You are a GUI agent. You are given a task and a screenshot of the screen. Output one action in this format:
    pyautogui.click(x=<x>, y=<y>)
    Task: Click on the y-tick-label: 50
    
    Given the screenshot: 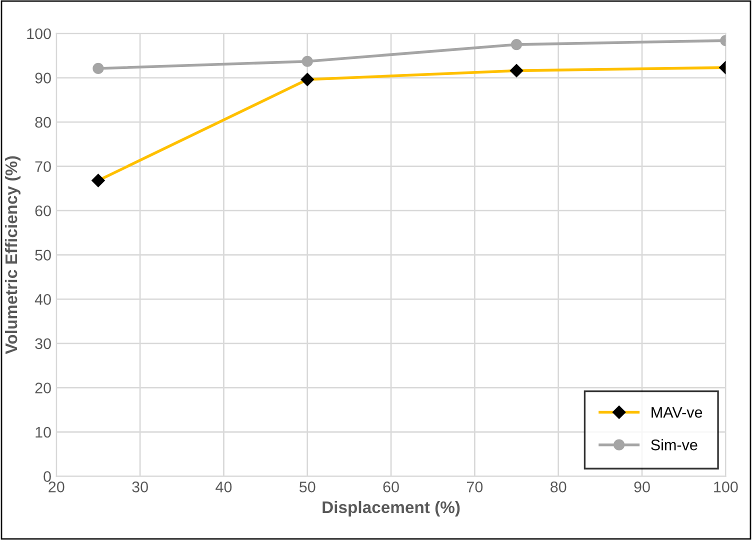 What is the action you would take?
    pyautogui.click(x=43, y=255)
    